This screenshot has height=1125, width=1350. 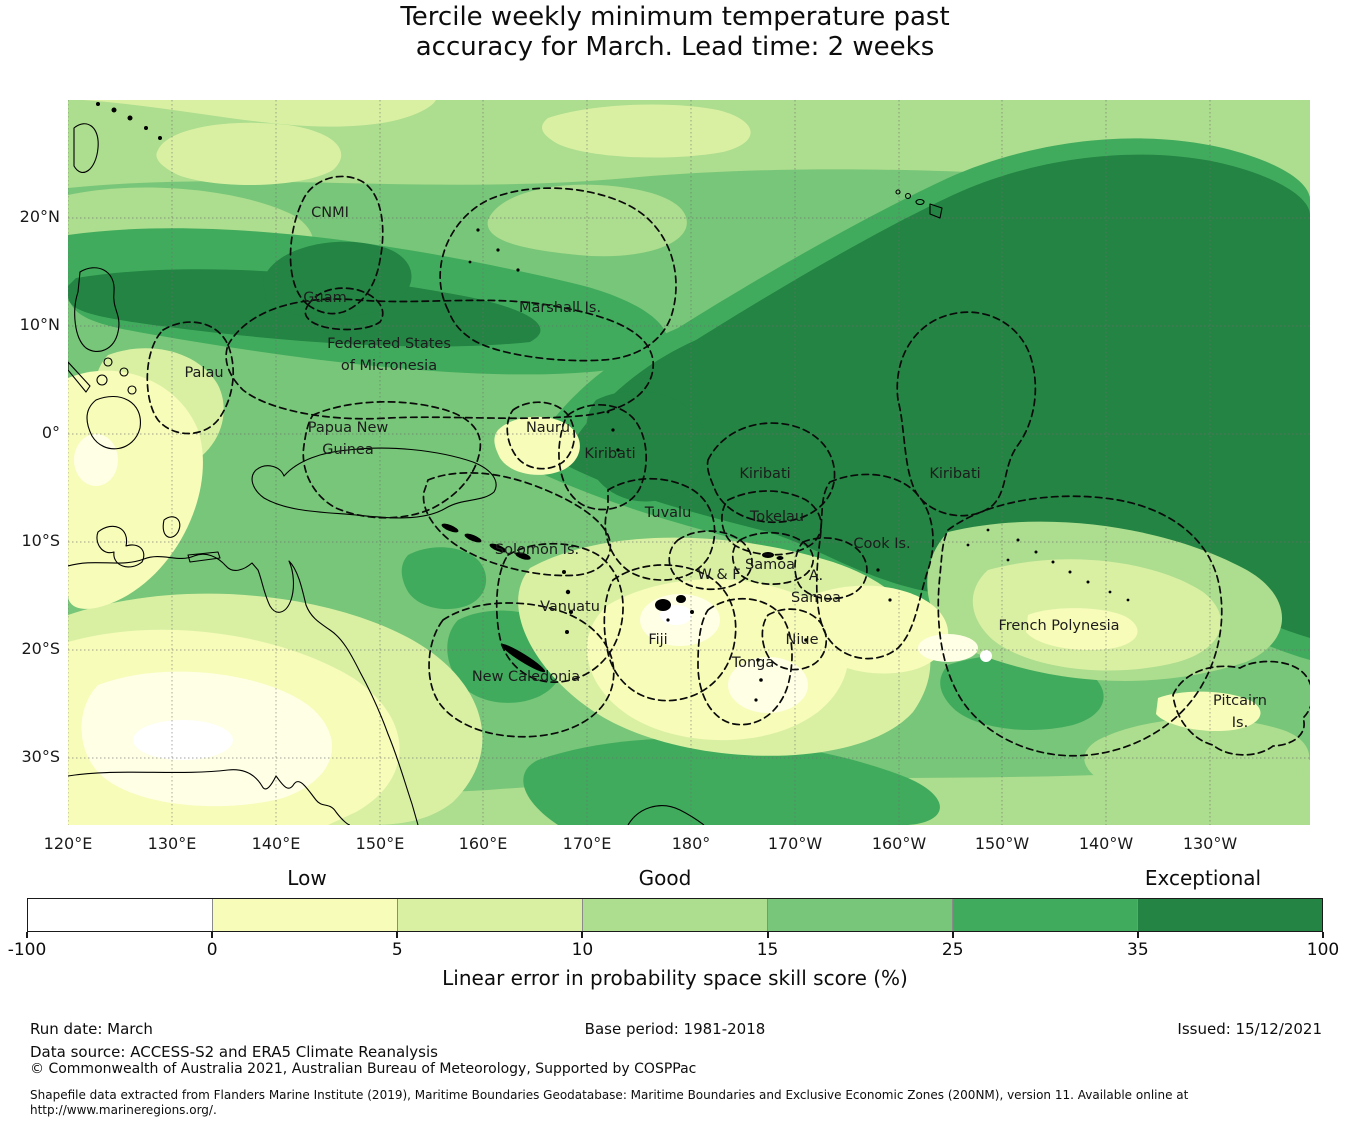 What do you see at coordinates (526, 677) in the screenshot?
I see `map-region-label: New Caledonia` at bounding box center [526, 677].